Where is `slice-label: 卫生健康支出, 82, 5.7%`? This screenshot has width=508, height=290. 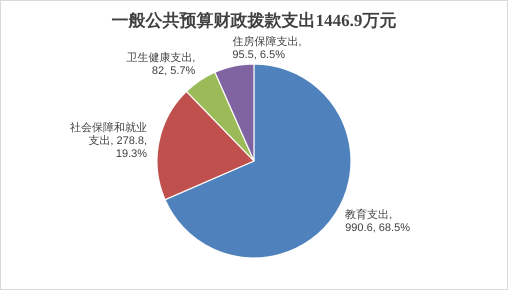 slice-label: 卫生健康支出, 82, 5.7% is located at coordinates (161, 63).